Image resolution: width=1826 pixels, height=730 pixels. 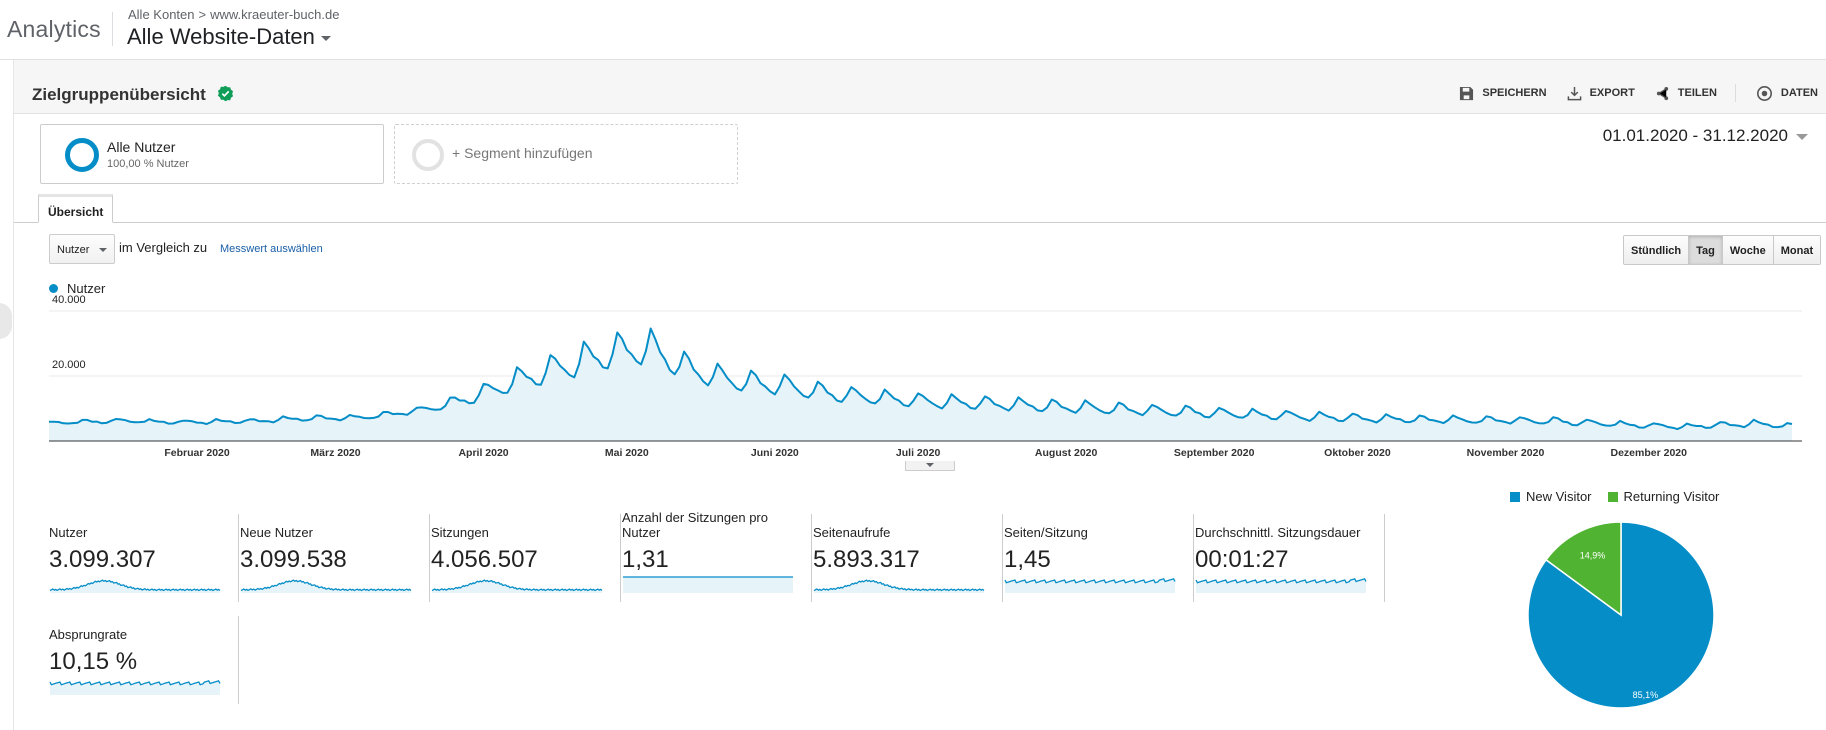 I want to click on x-tick-label: Juni 2020, so click(x=775, y=453).